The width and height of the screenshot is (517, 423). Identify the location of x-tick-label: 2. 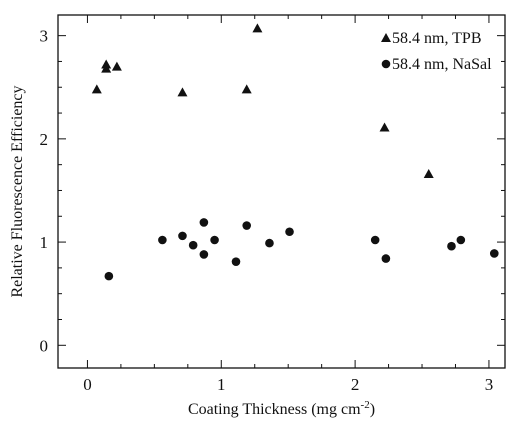
(355, 384).